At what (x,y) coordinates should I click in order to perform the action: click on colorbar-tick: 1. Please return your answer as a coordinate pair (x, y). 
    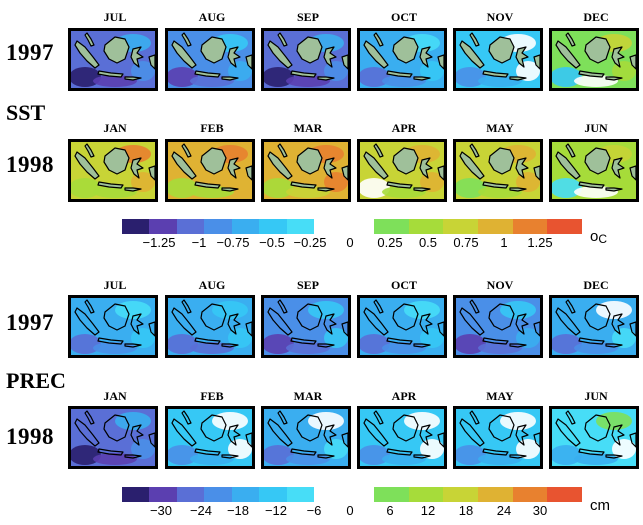
    Looking at the image, I should click on (504, 242).